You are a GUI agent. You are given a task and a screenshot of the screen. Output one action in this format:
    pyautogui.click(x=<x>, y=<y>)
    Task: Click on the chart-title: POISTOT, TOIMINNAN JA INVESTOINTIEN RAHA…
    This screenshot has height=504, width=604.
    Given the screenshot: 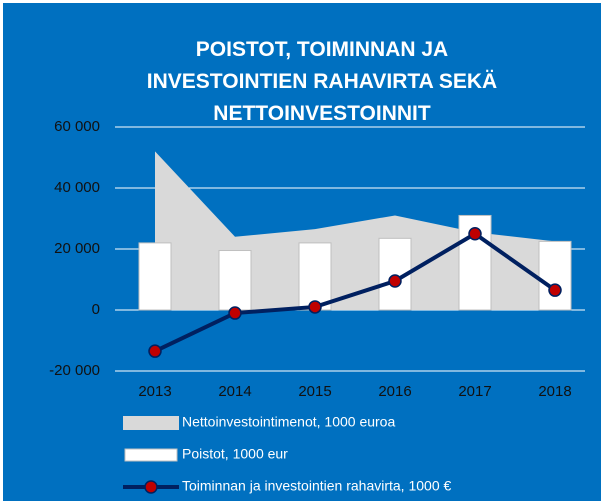 What is the action you would take?
    pyautogui.click(x=322, y=81)
    